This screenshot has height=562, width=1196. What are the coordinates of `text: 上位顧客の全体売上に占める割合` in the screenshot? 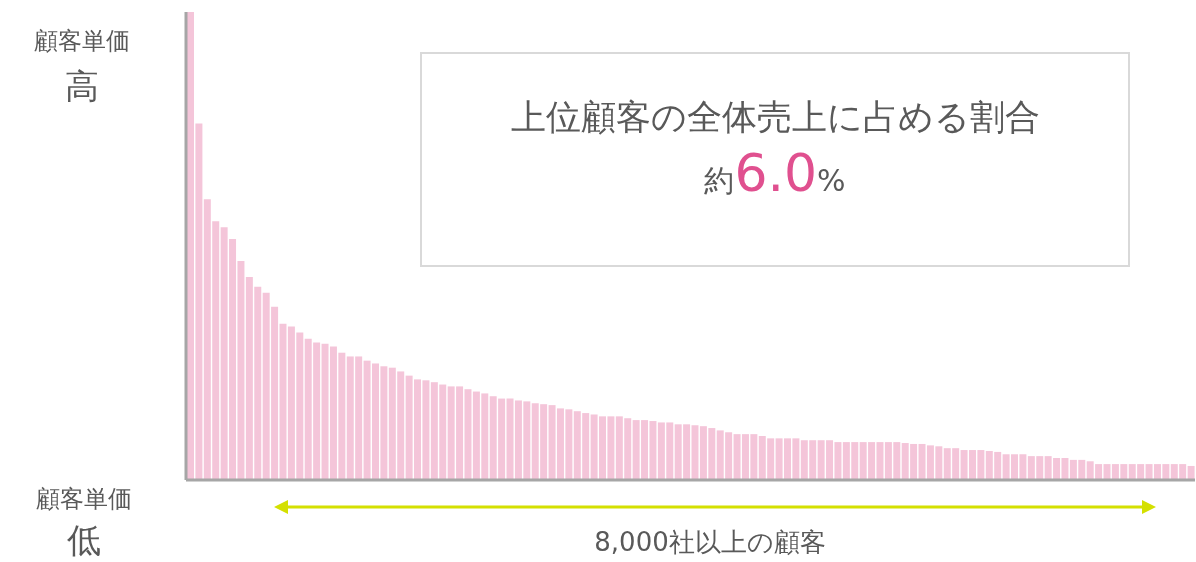 It's located at (775, 117).